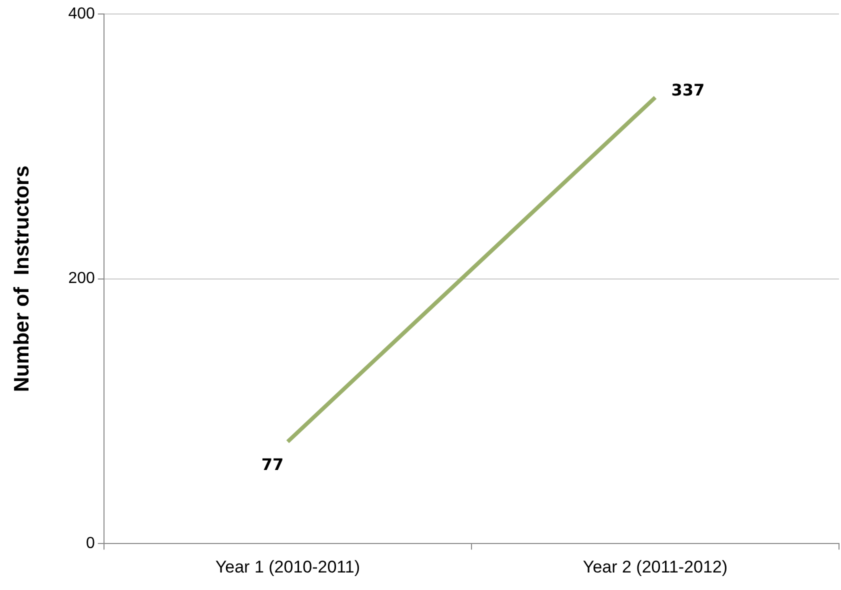 This screenshot has height=590, width=841. I want to click on y-tick-label: 0, so click(90, 543).